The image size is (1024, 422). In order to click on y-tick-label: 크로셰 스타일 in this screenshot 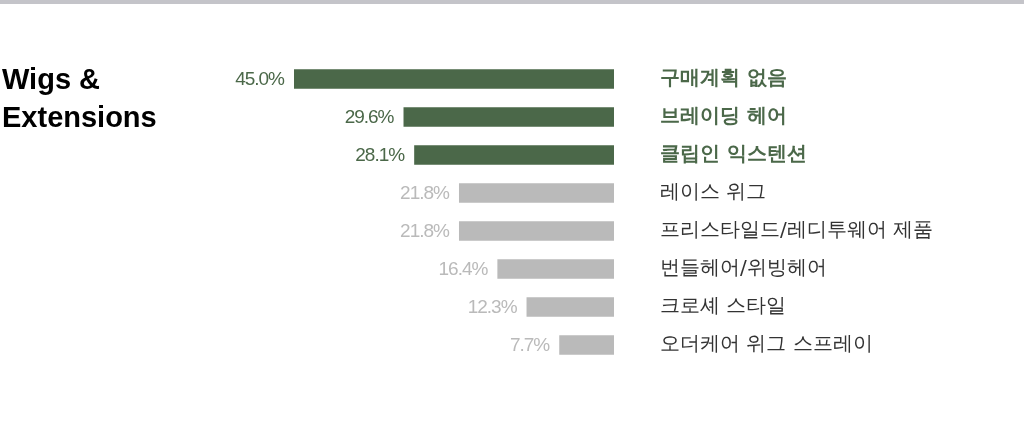, I will do `click(723, 305)`.